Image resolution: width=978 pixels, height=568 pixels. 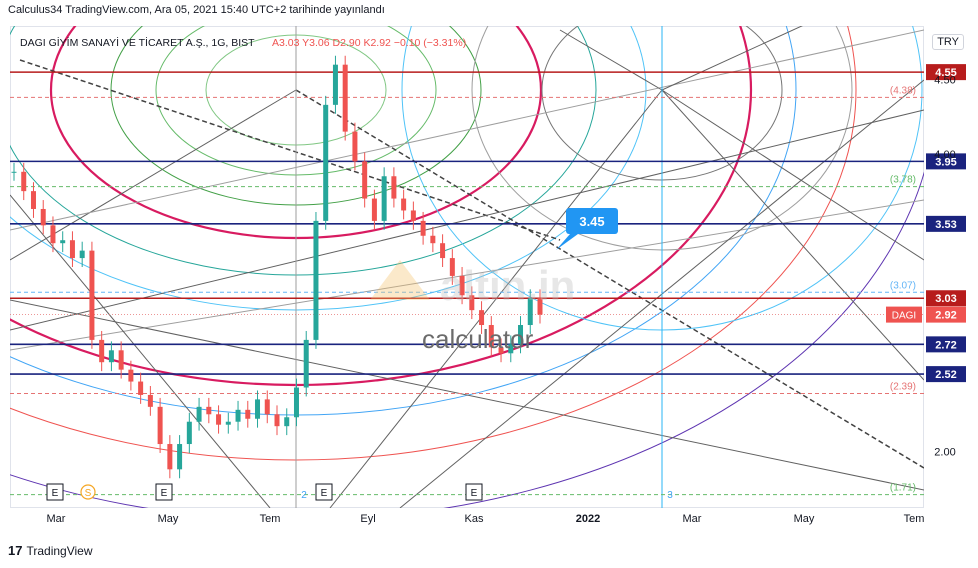 I want to click on level-label: 2.72, so click(x=945, y=345).